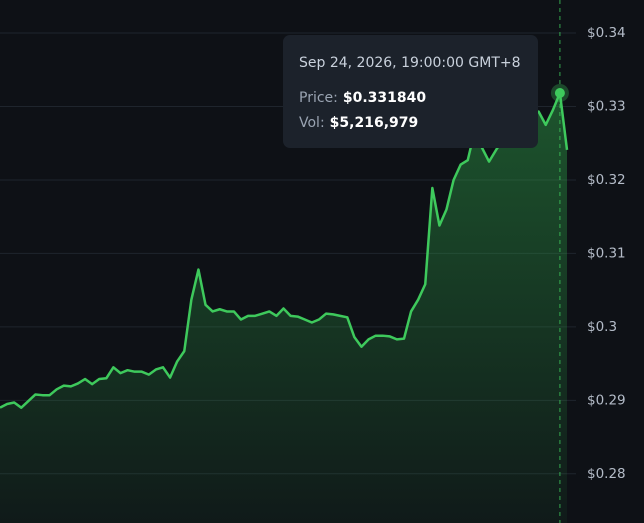 The width and height of the screenshot is (644, 523). What do you see at coordinates (606, 474) in the screenshot?
I see `y-tick-label: $0.28` at bounding box center [606, 474].